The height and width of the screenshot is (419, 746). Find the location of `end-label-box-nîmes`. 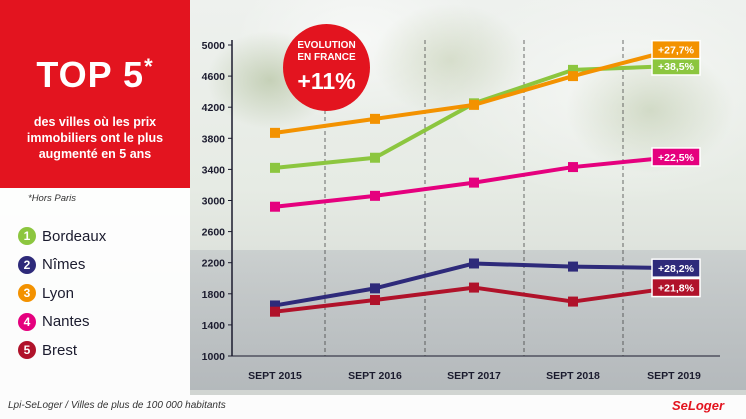

end-label-box-nîmes is located at coordinates (676, 268).